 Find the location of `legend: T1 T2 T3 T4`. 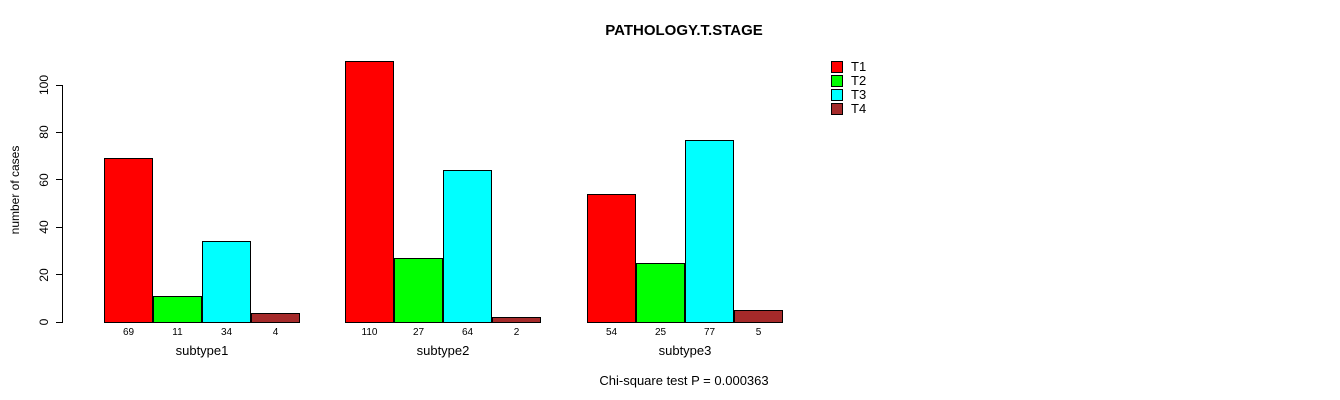

legend: T1 T2 T3 T4 is located at coordinates (848, 88).